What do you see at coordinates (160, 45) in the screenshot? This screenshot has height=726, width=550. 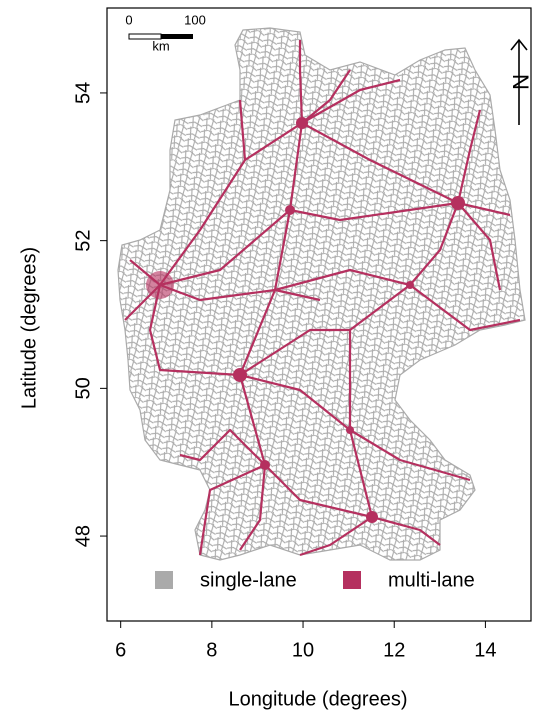 I see `scale-unit: km` at bounding box center [160, 45].